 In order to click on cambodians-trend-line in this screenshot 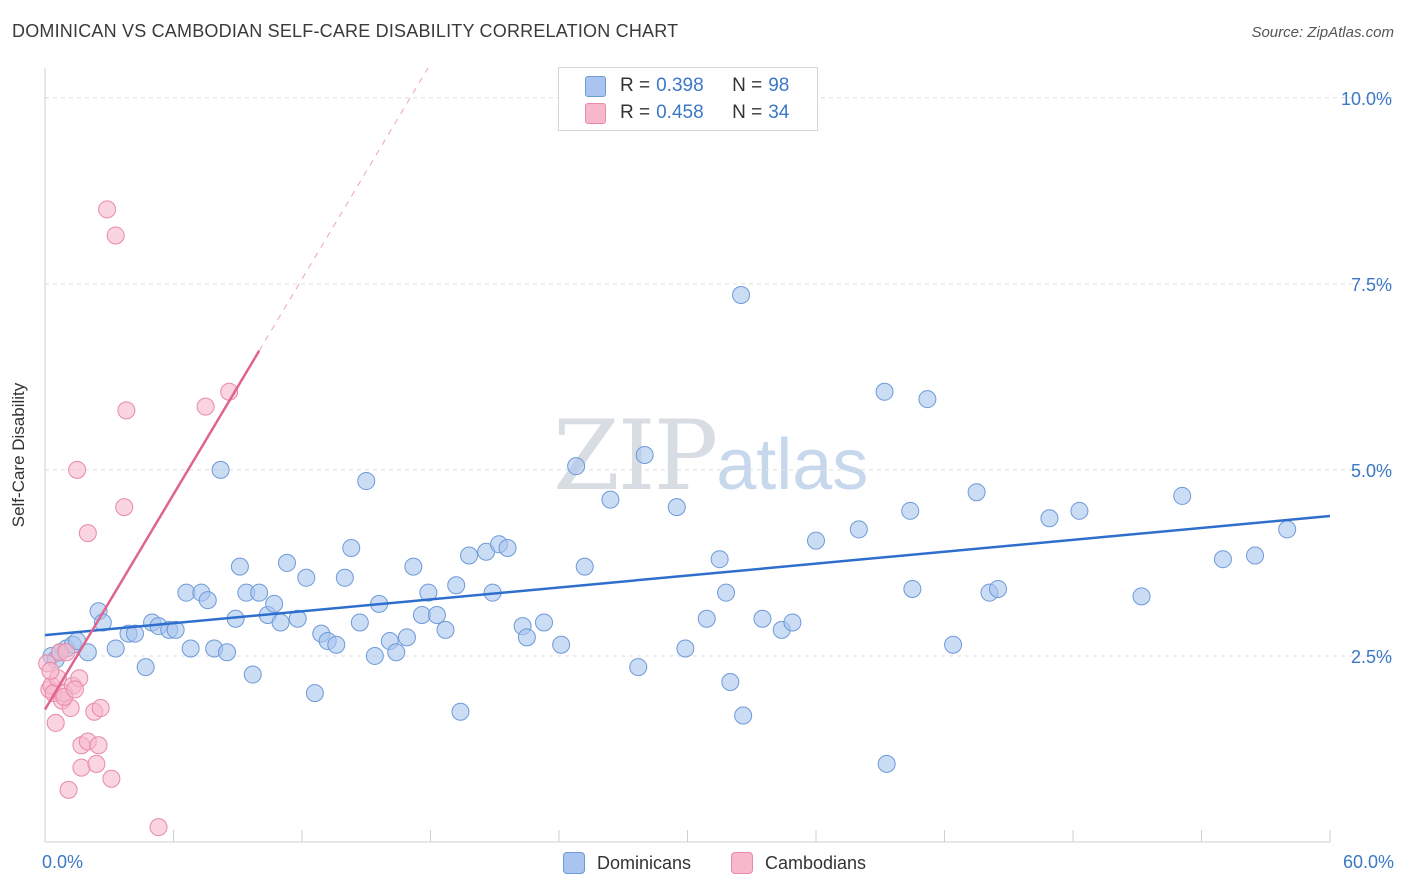, I will do `click(152, 530)`.